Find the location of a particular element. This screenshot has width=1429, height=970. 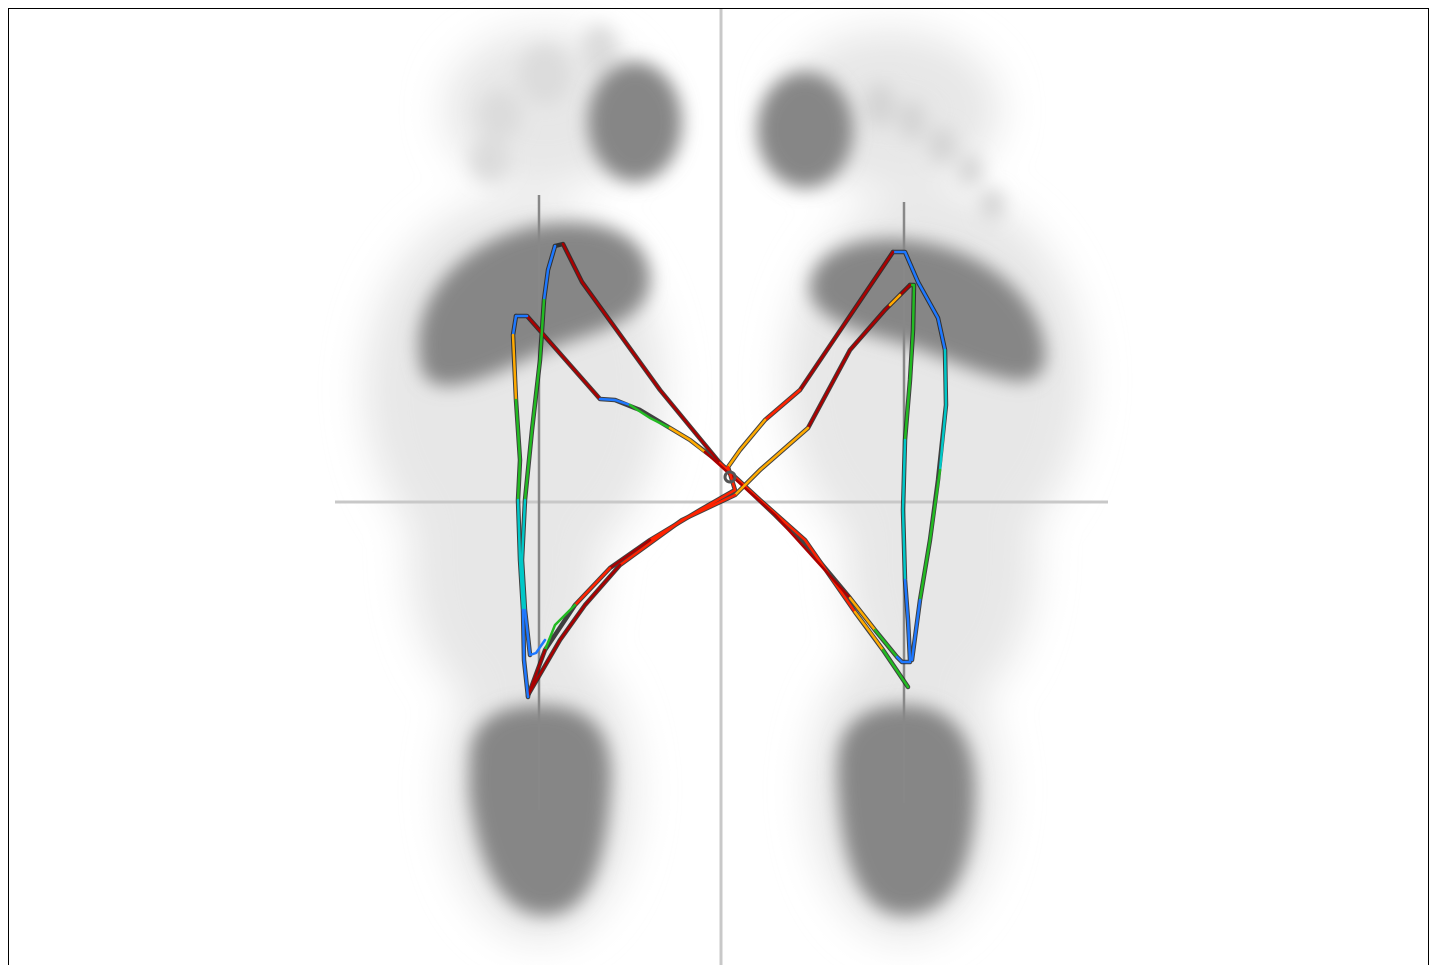

trace-segment-mid-high is located at coordinates (869, 631).